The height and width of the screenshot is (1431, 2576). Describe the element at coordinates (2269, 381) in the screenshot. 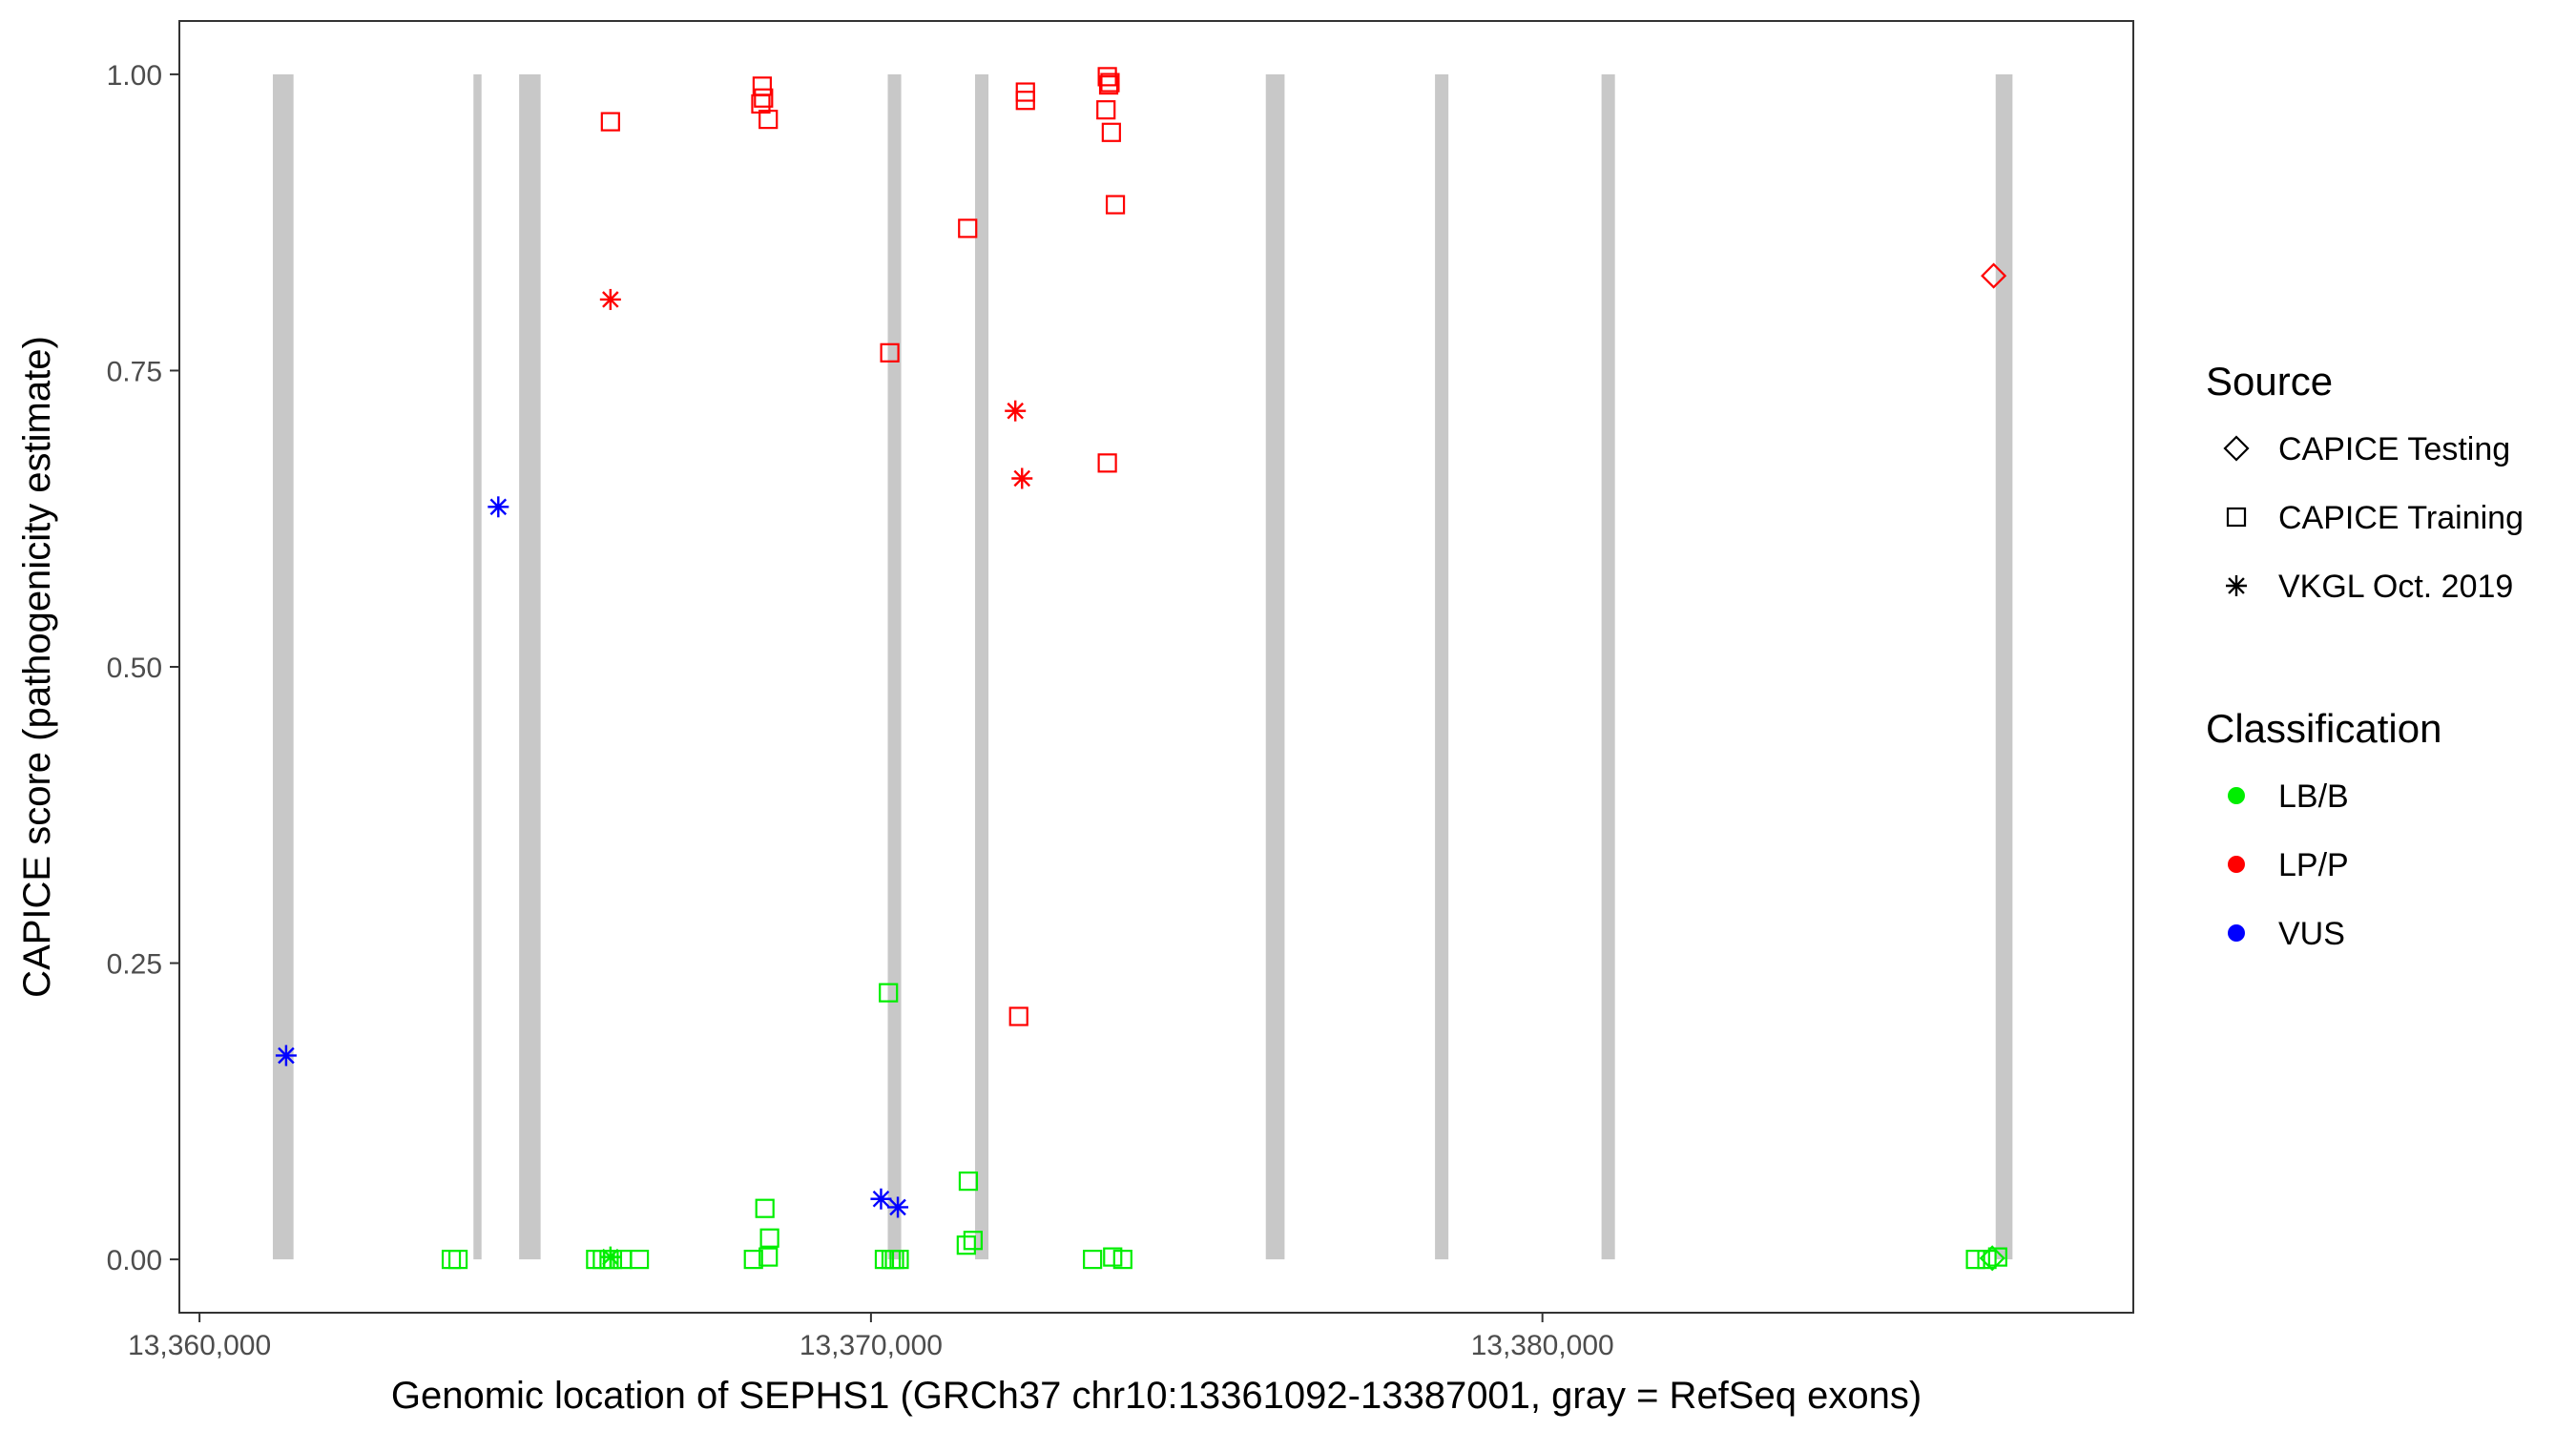

I see `legend-title-source: Source` at that location.